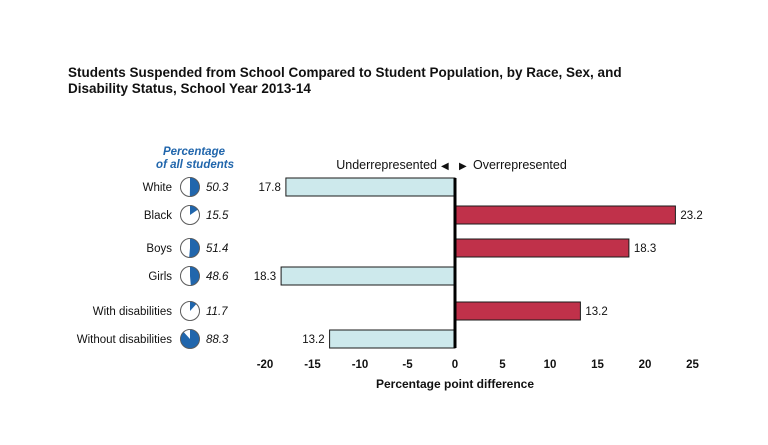  Describe the element at coordinates (313, 340) in the screenshot. I see `value-label-without-disabilities: 13.2` at that location.